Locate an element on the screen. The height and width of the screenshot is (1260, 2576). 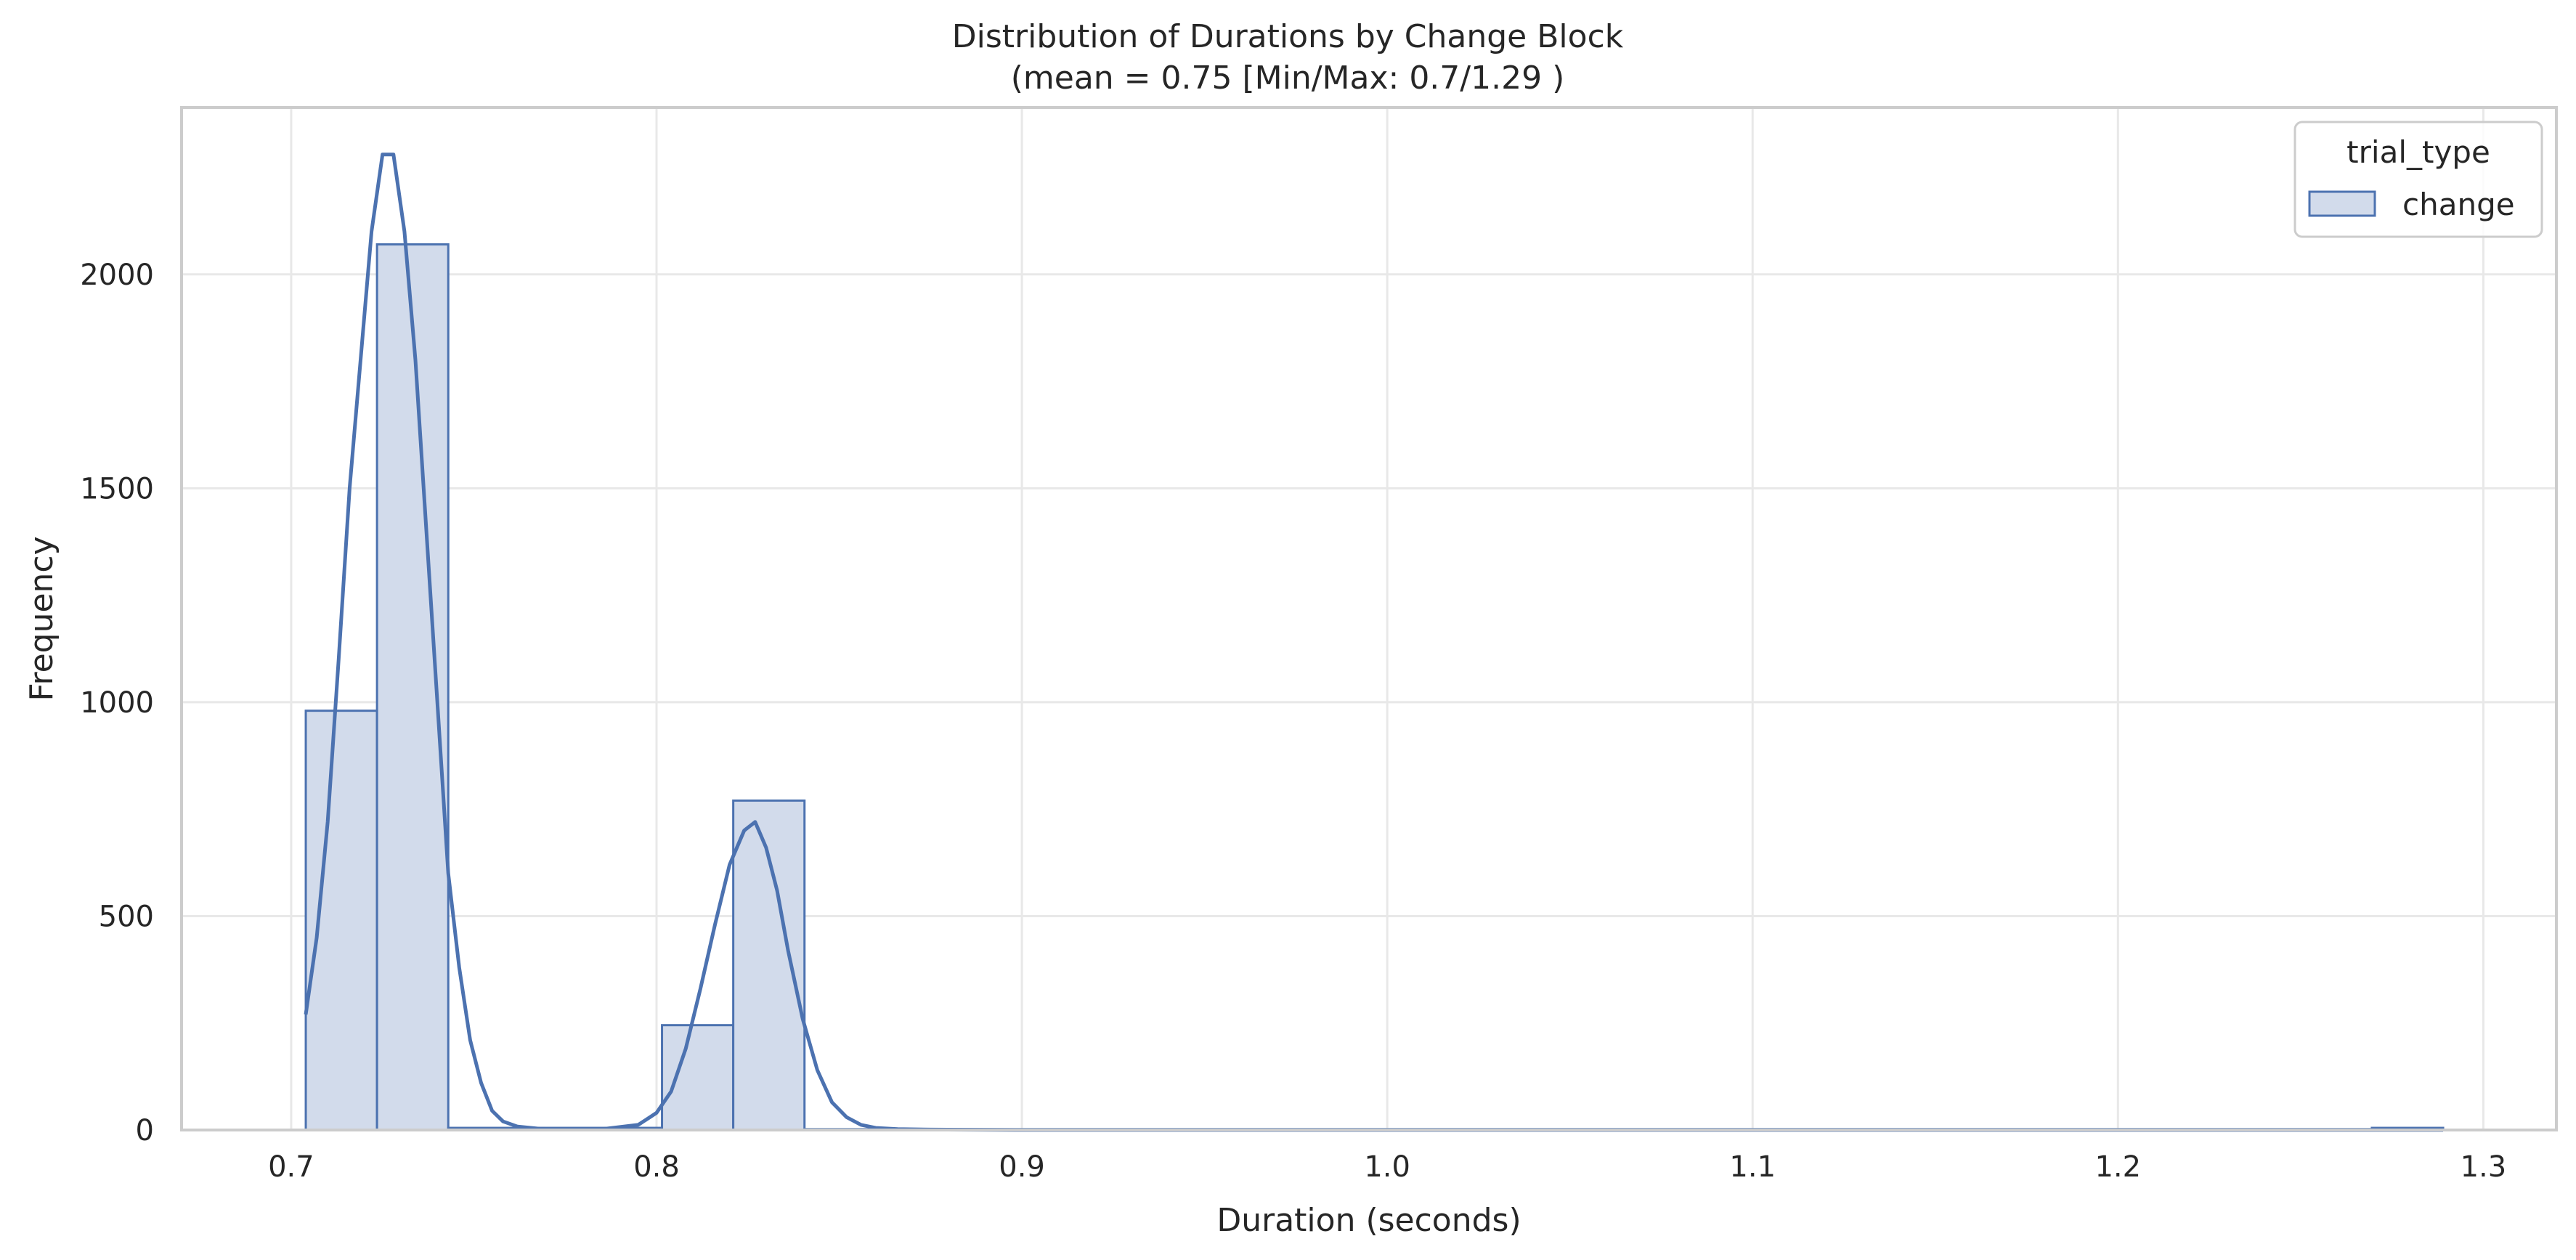
y-tick-label: 2000 is located at coordinates (117, 275).